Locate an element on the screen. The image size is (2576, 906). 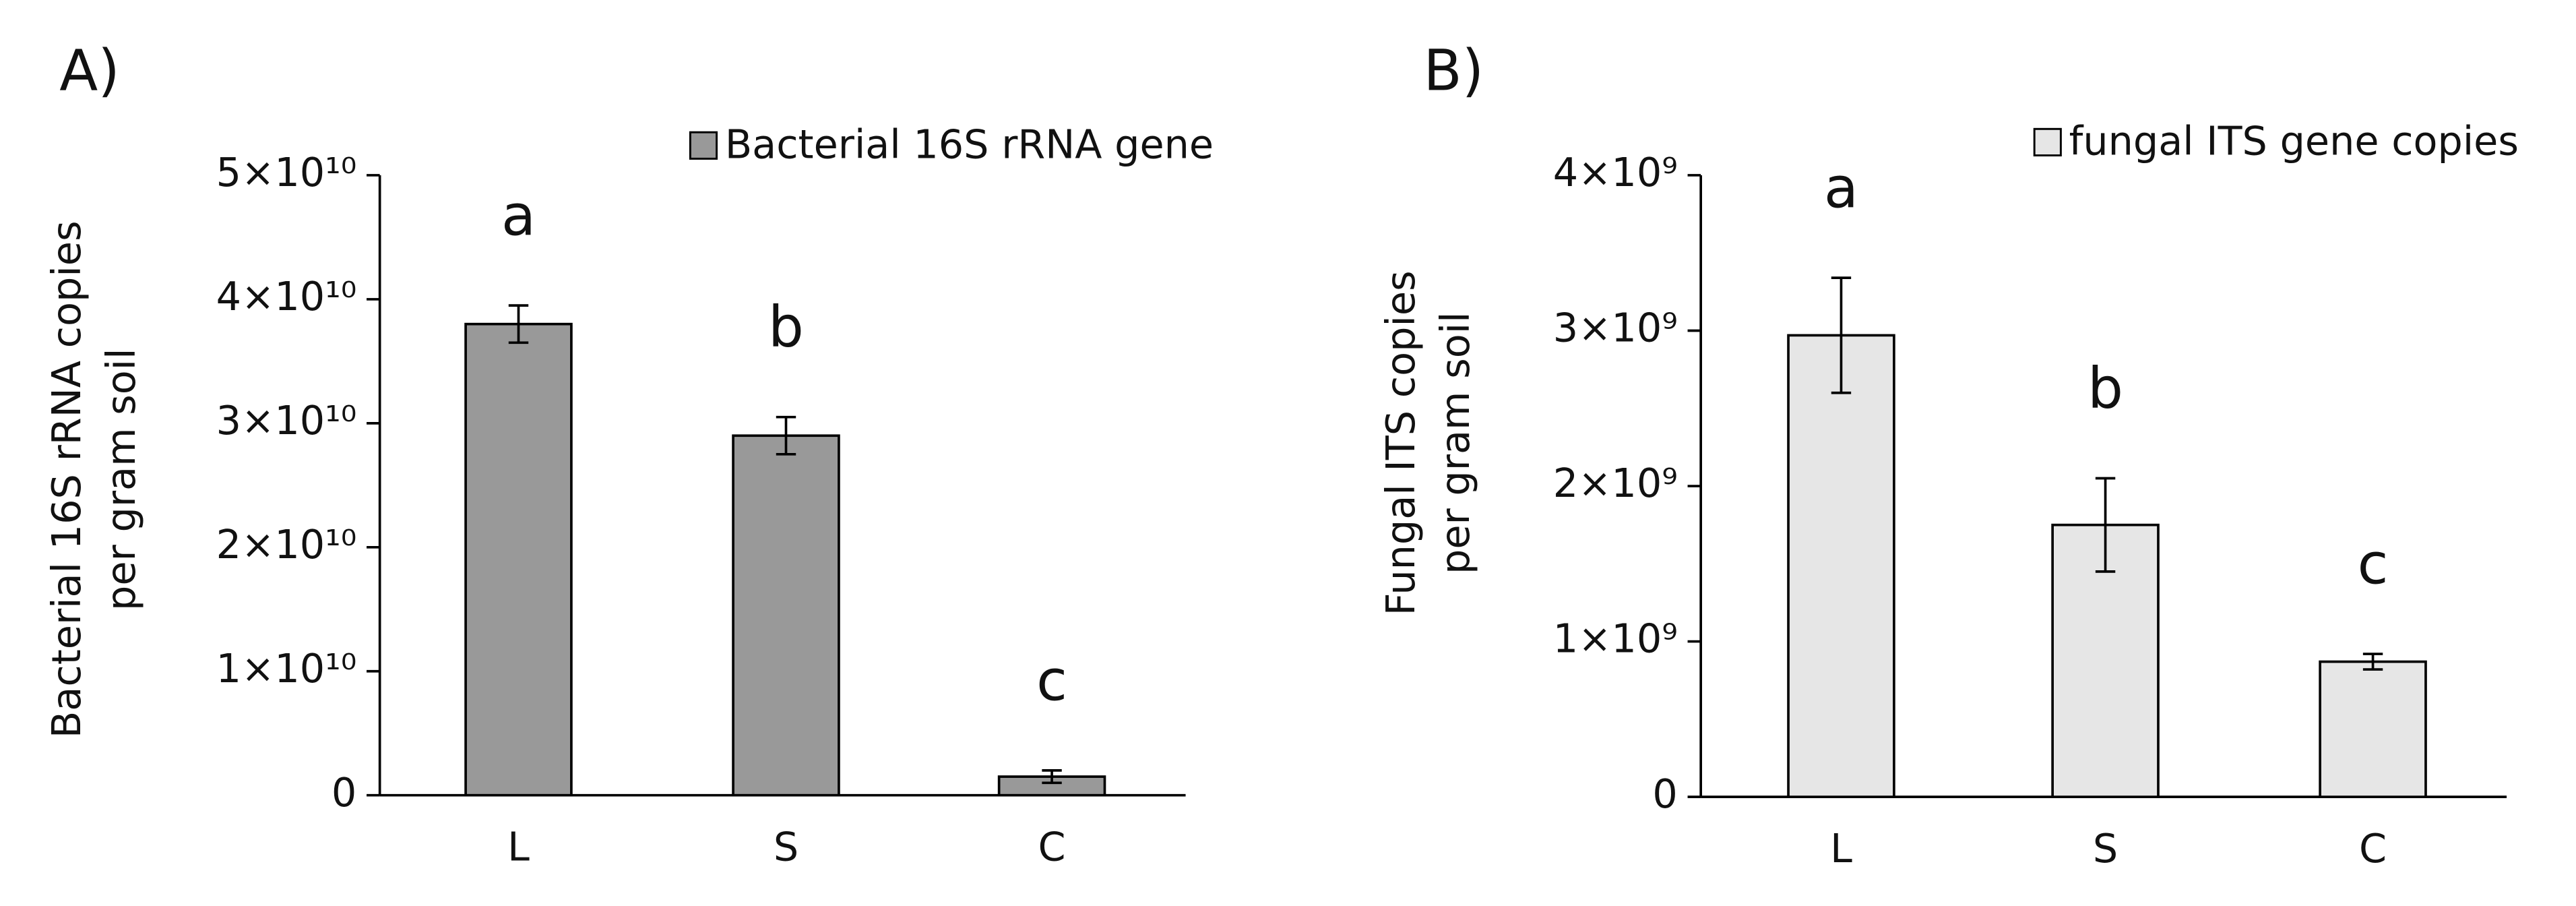
y-tick-label: 3×10¹⁰ is located at coordinates (286, 421).